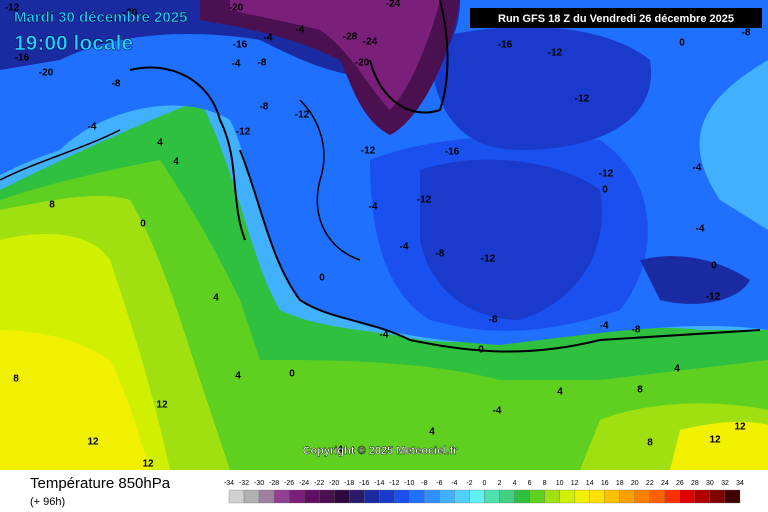  I want to click on legend-tick: -14, so click(379, 483).